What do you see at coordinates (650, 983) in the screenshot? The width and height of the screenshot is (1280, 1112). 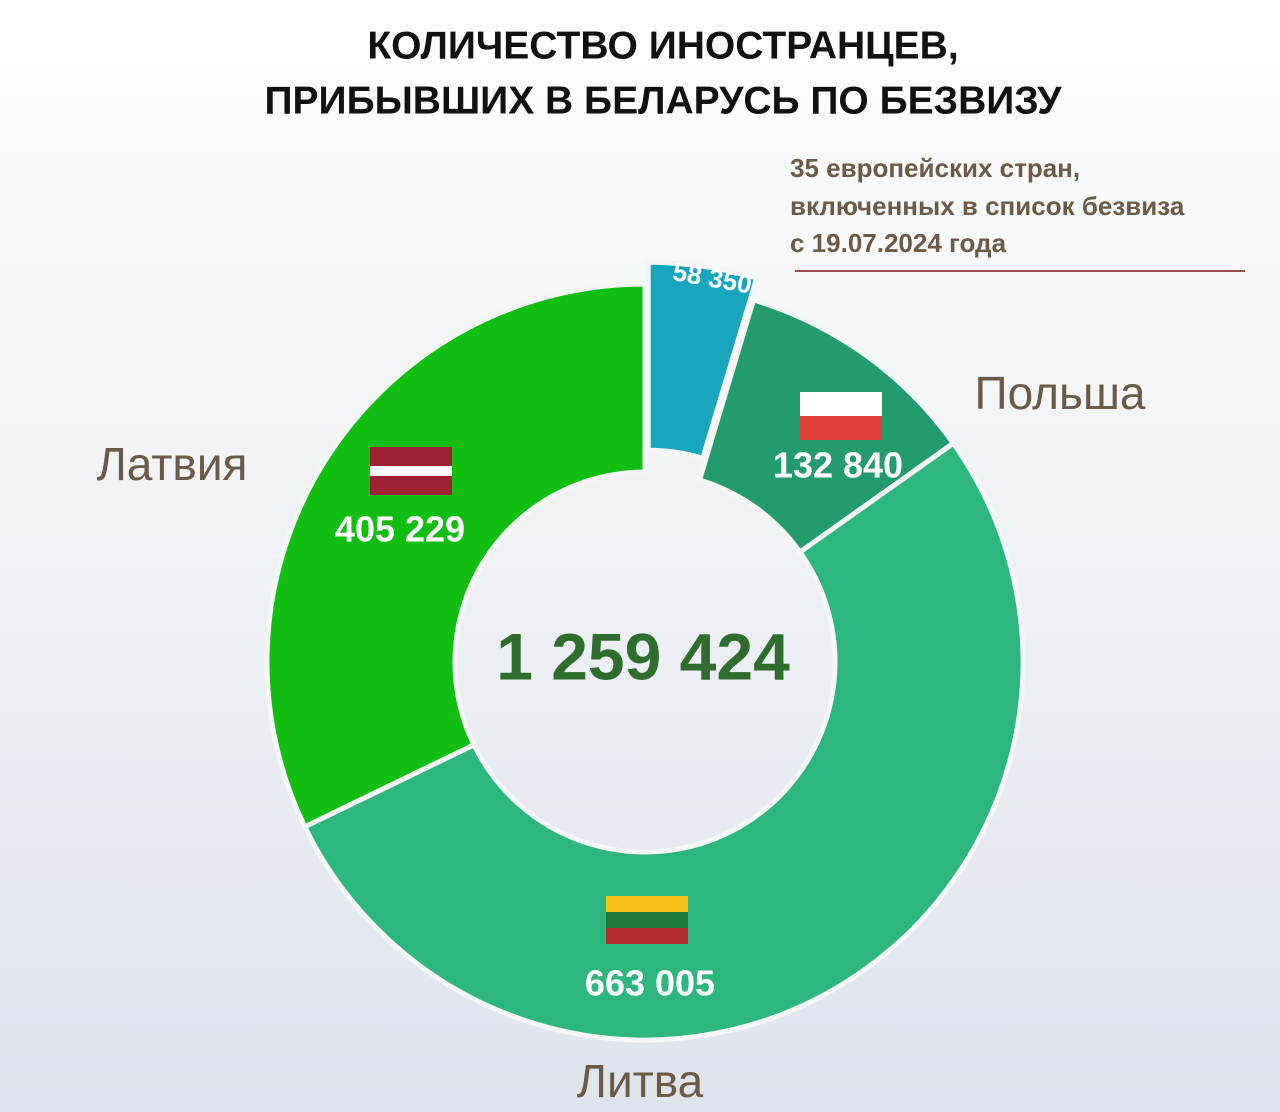 I see `value-label: 663 005` at bounding box center [650, 983].